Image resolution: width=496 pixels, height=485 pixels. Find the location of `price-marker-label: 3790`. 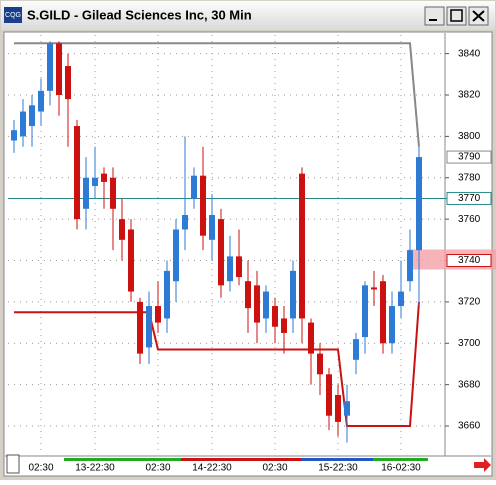

price-marker-label: 3790 is located at coordinates (469, 157).